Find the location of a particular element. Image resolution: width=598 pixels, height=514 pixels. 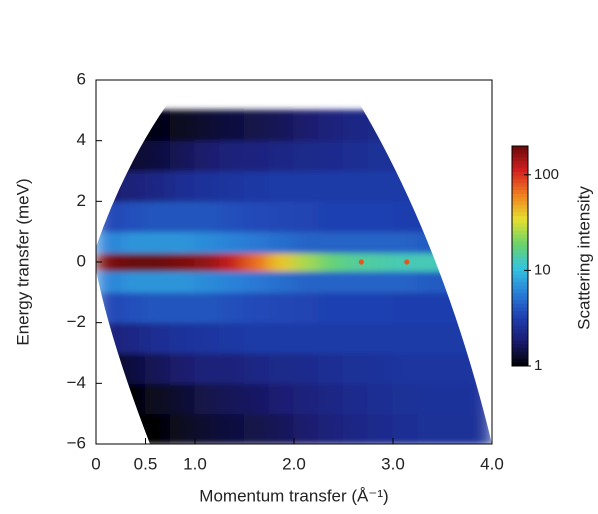

colorbar-label: Scattering intensity is located at coordinates (583, 258).